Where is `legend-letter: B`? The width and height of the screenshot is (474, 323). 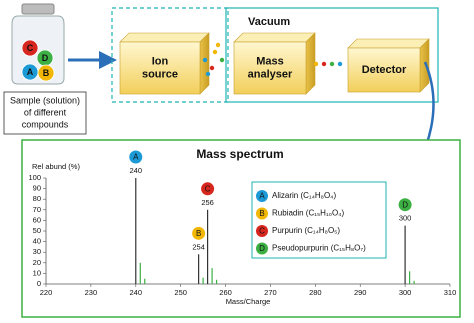 legend-letter: B is located at coordinates (261, 213).